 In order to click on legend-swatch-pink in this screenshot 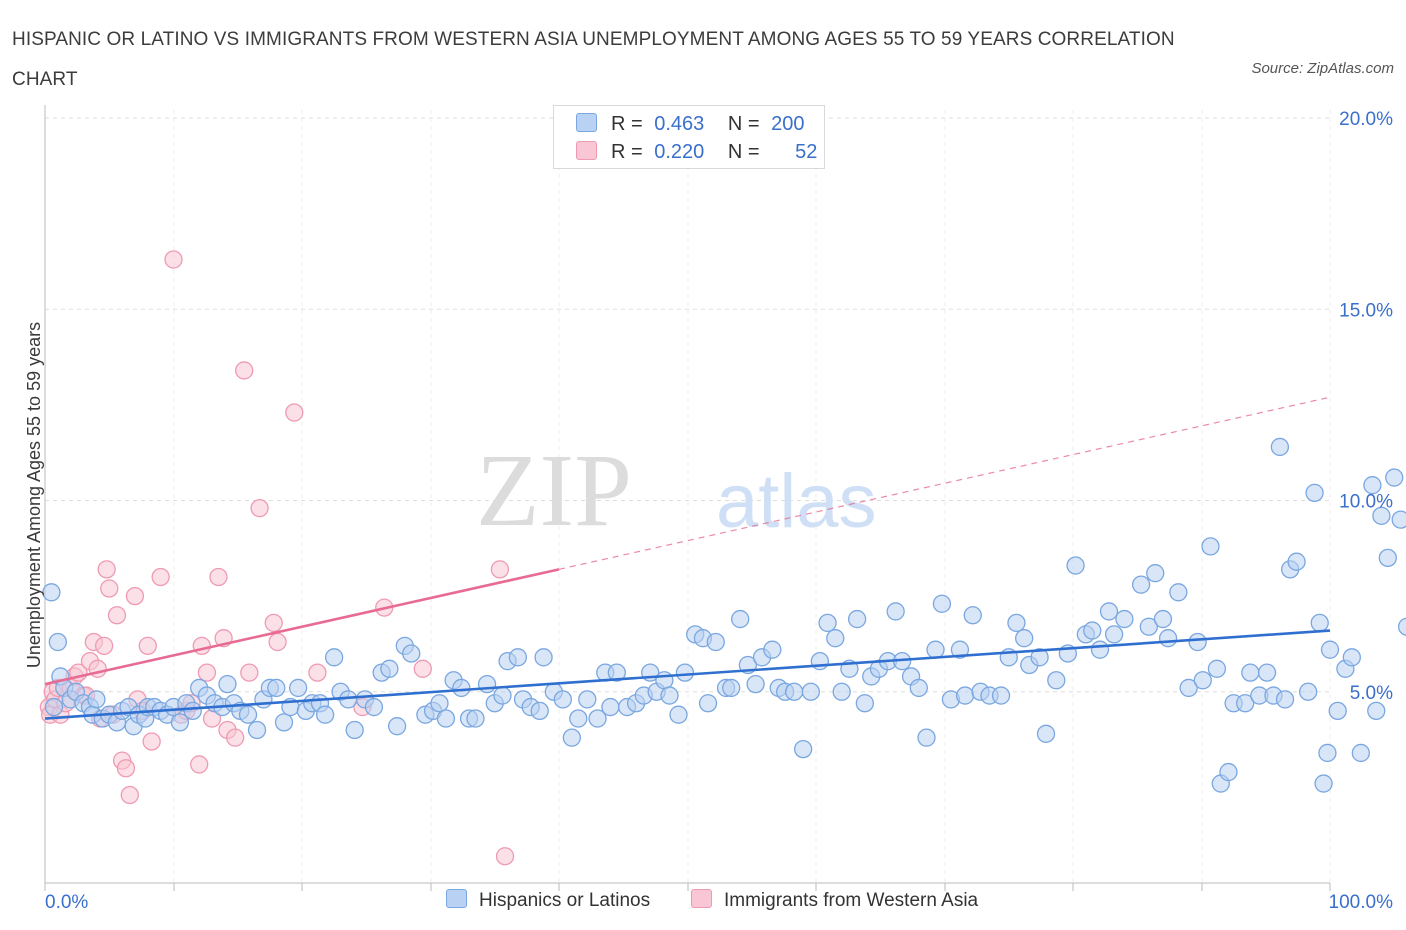, I will do `click(586, 150)`.